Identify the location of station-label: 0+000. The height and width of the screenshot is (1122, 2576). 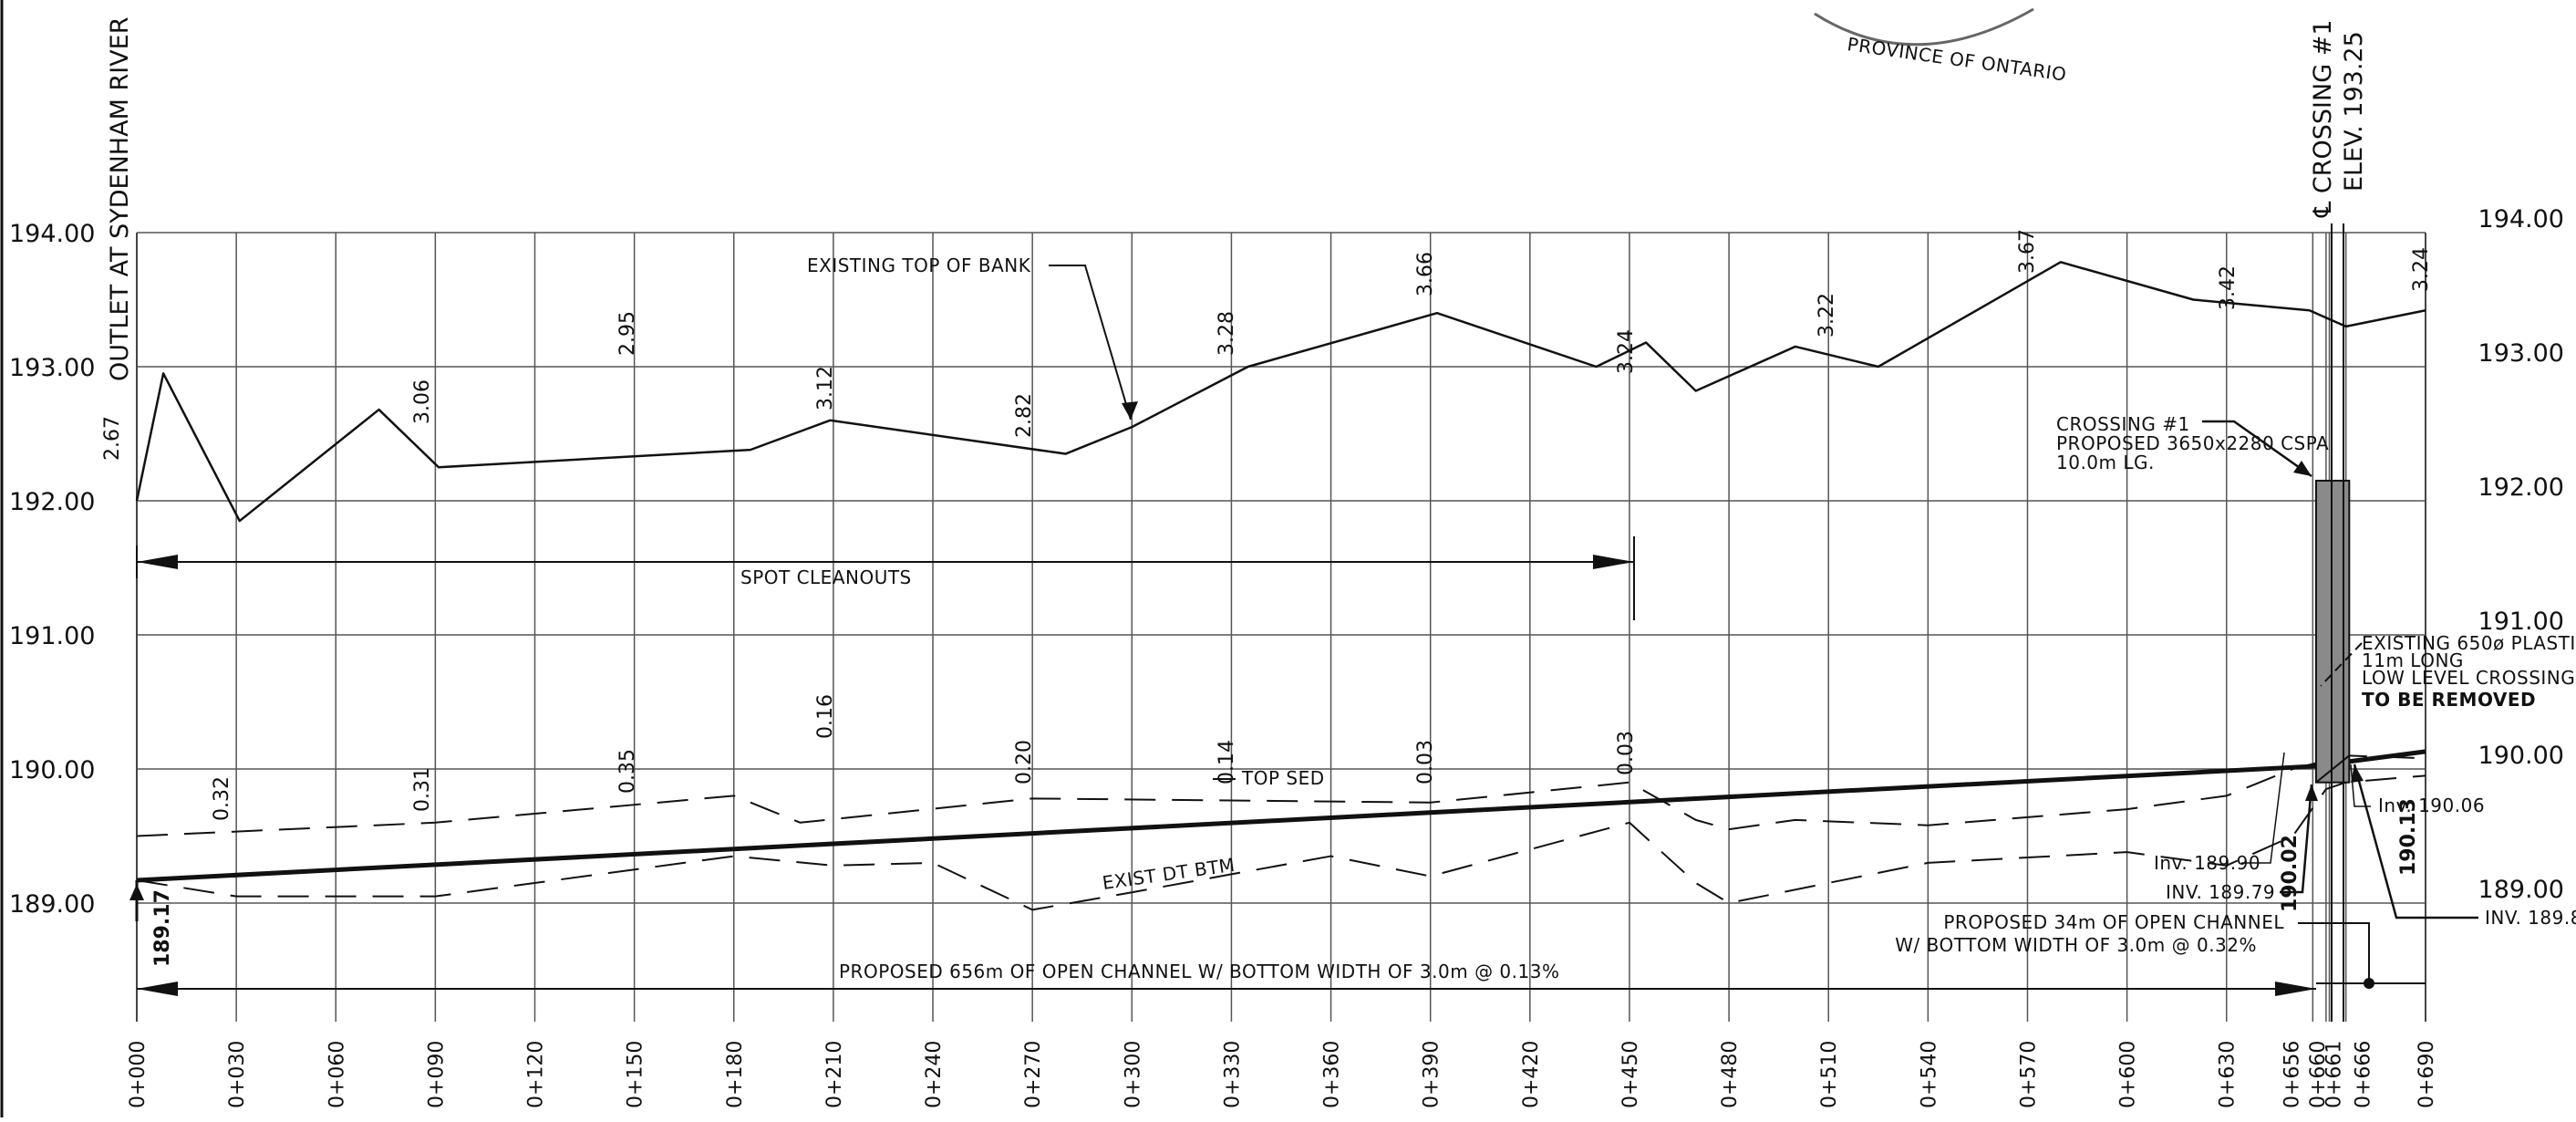
(138, 1074).